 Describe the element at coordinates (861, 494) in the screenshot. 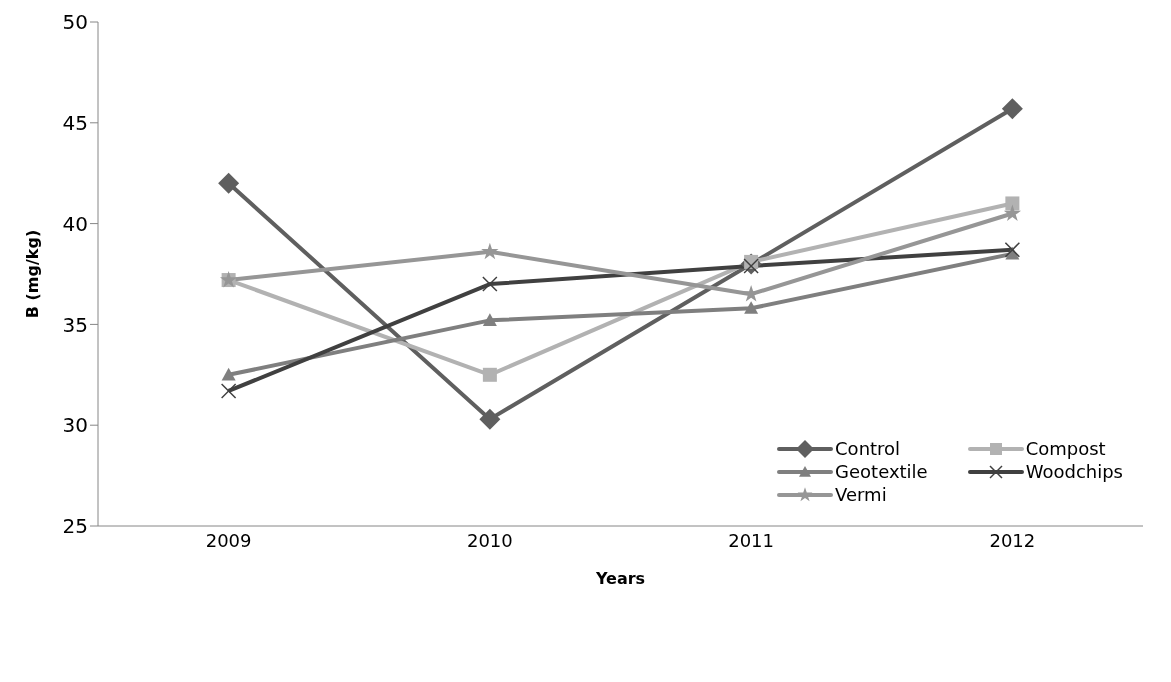

I see `legend-label: Vermi` at that location.